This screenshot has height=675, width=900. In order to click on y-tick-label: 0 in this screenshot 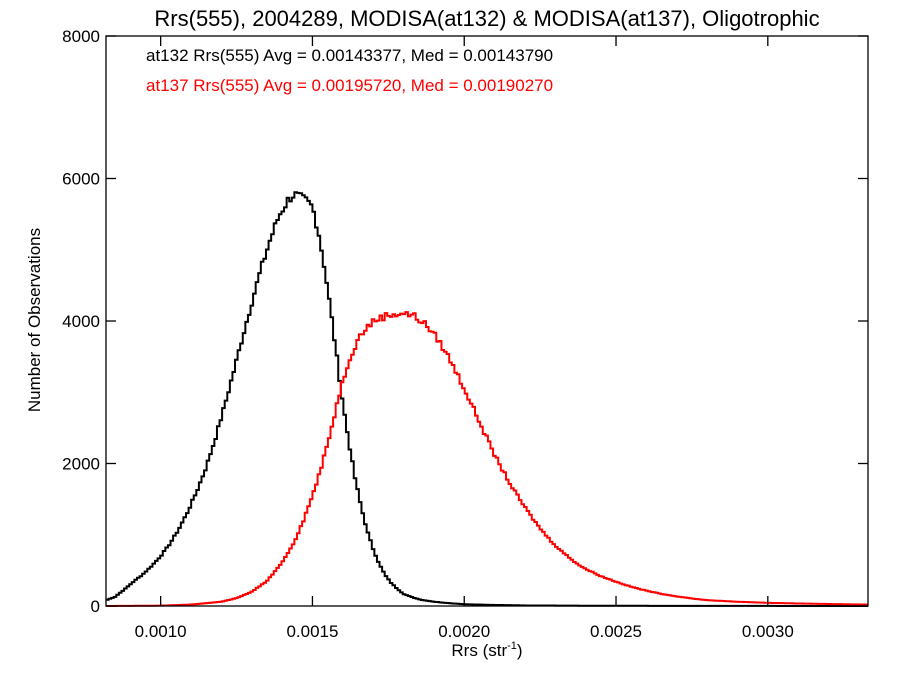, I will do `click(95, 606)`.